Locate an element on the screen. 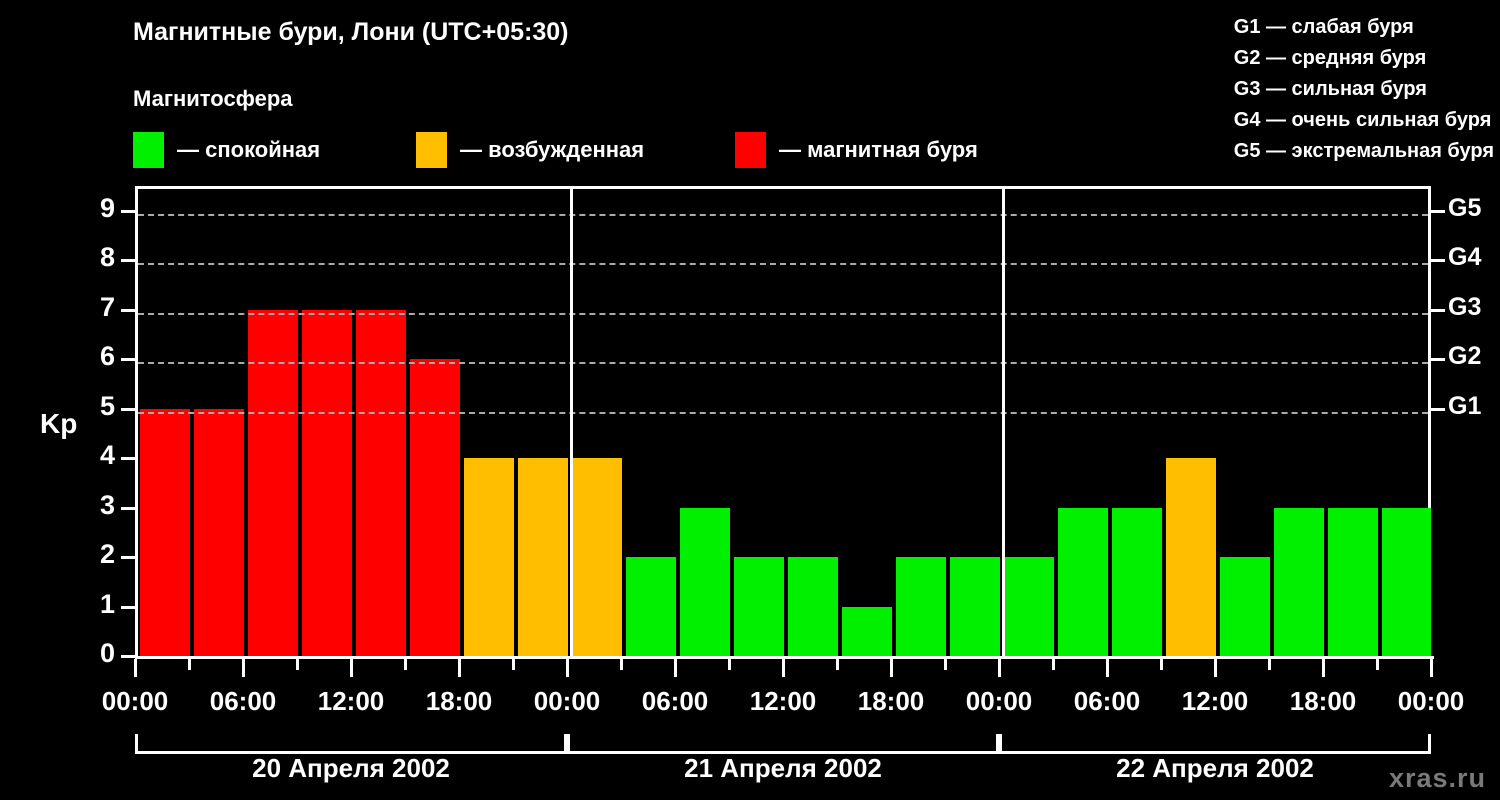 The image size is (1500, 800). x-axis-line is located at coordinates (784, 657).